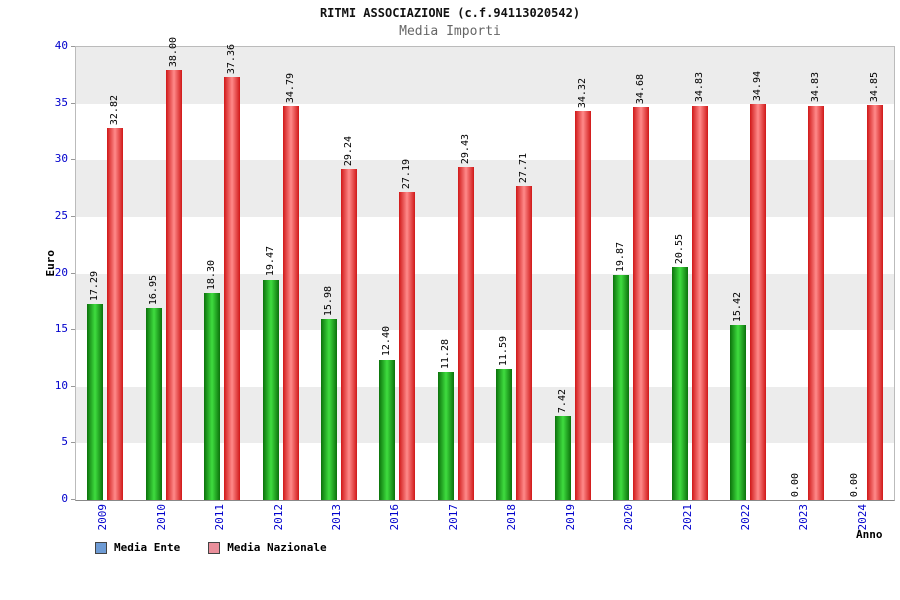  What do you see at coordinates (348, 150) in the screenshot?
I see `bar-value-label: 29.24` at bounding box center [348, 150].